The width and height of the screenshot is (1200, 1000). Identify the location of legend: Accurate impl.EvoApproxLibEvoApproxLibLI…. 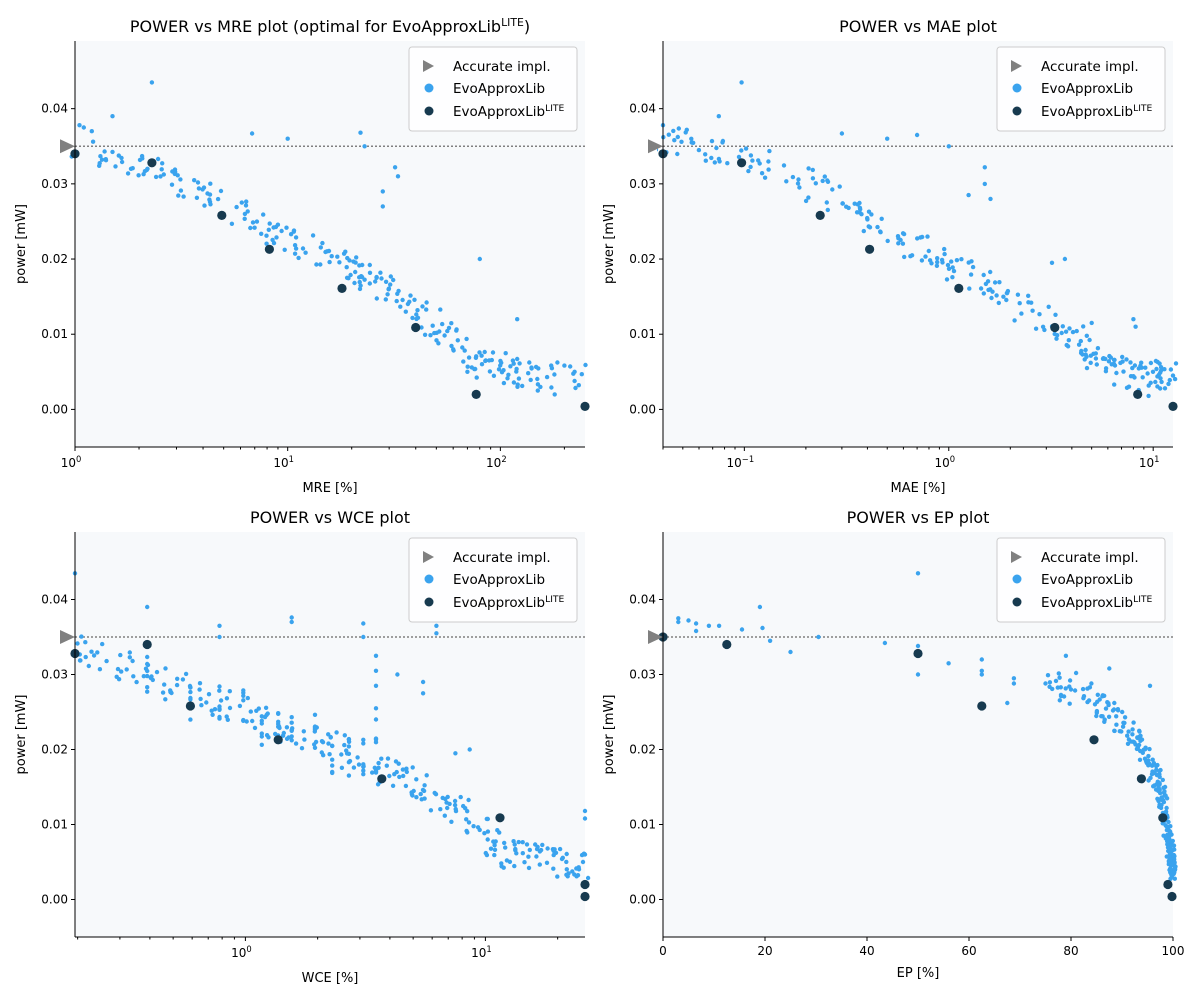
(1081, 89).